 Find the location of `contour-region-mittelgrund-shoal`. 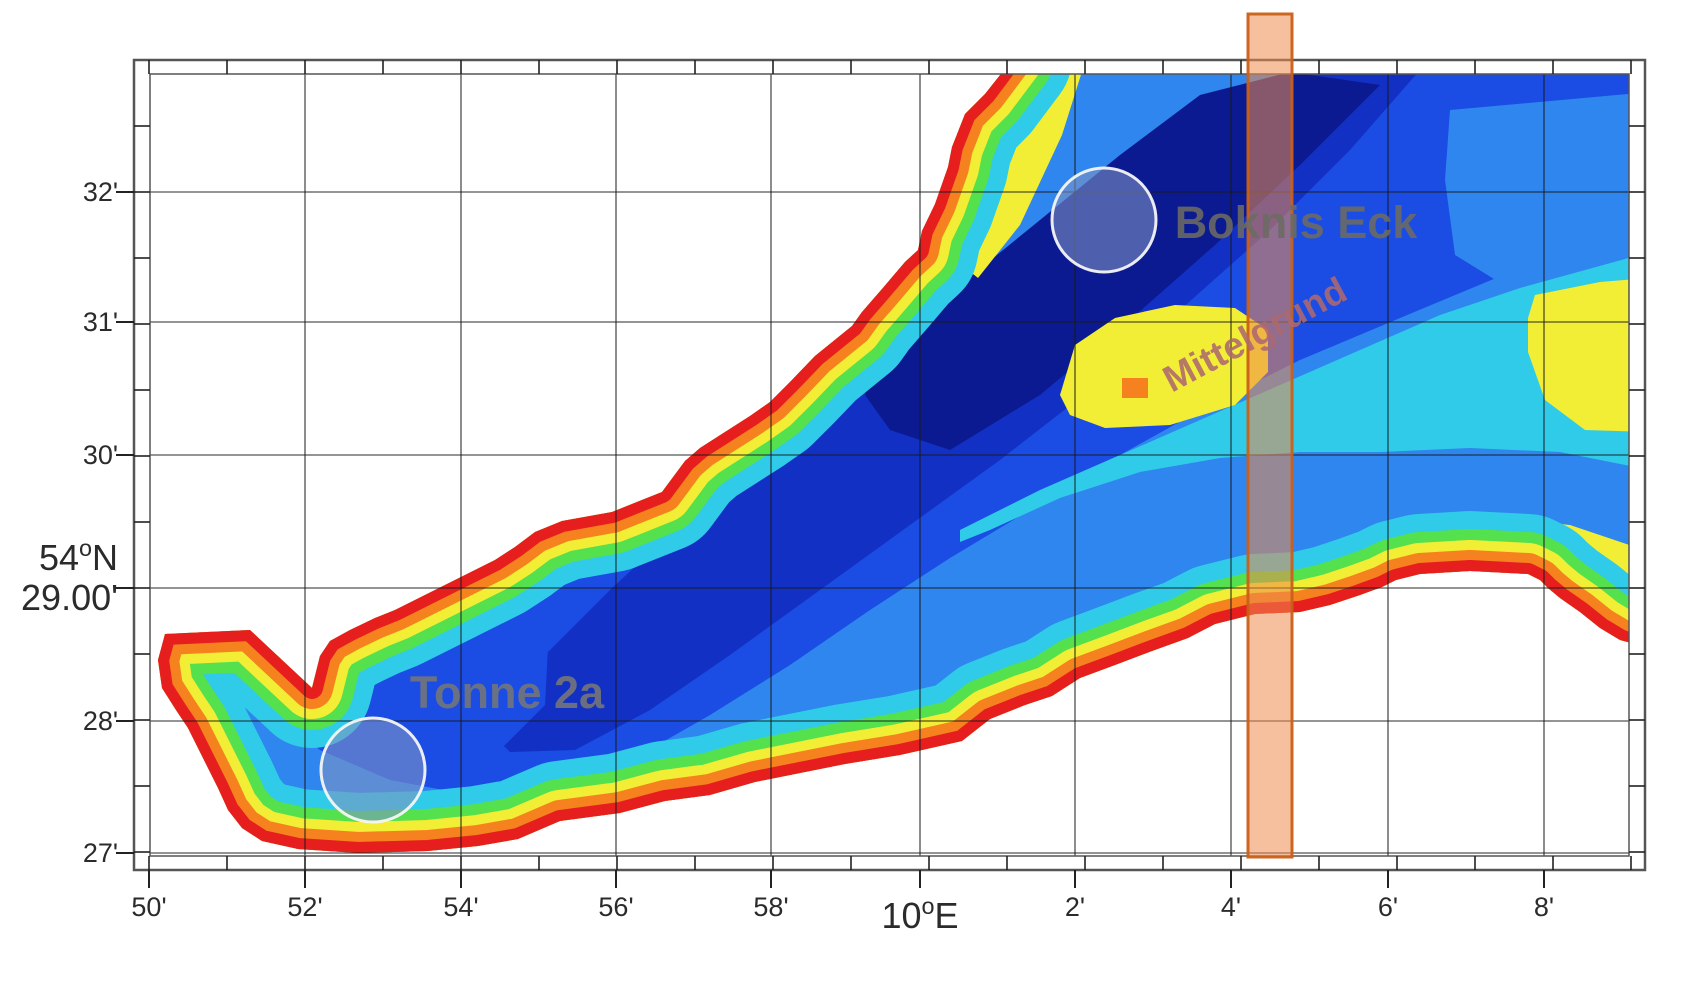

contour-region-mittelgrund-shoal is located at coordinates (1164, 366).